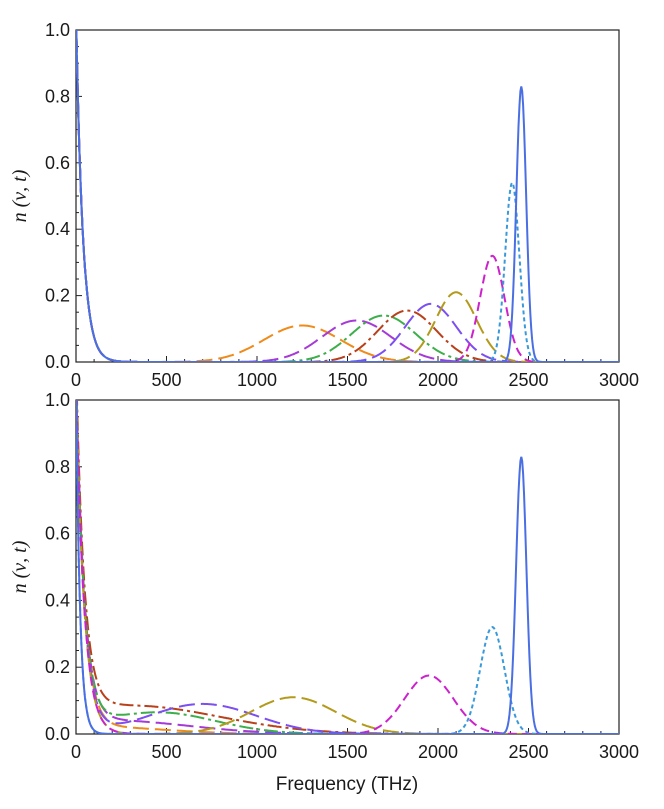 This screenshot has width=664, height=809. What do you see at coordinates (20, 566) in the screenshot?
I see `bottom-y-axis-label: n (ν, t)` at bounding box center [20, 566].